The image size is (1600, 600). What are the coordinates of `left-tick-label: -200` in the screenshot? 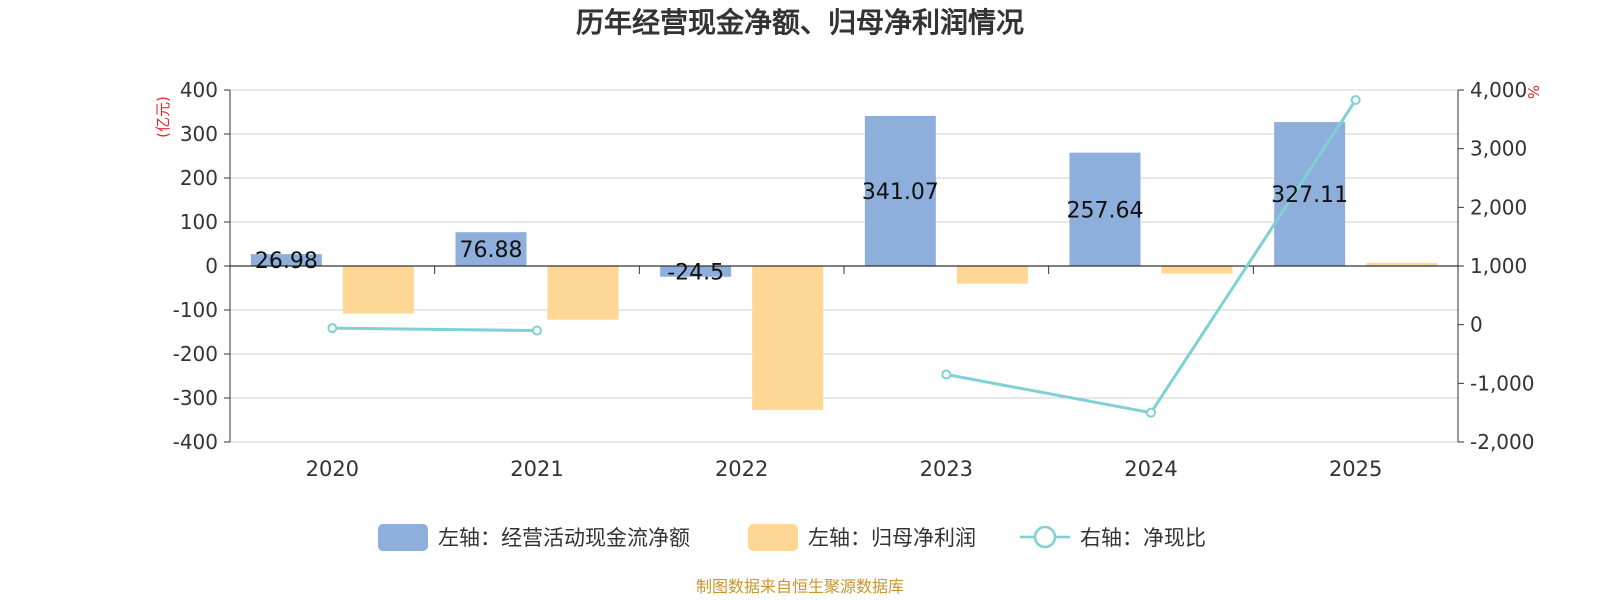 It's located at (195, 354).